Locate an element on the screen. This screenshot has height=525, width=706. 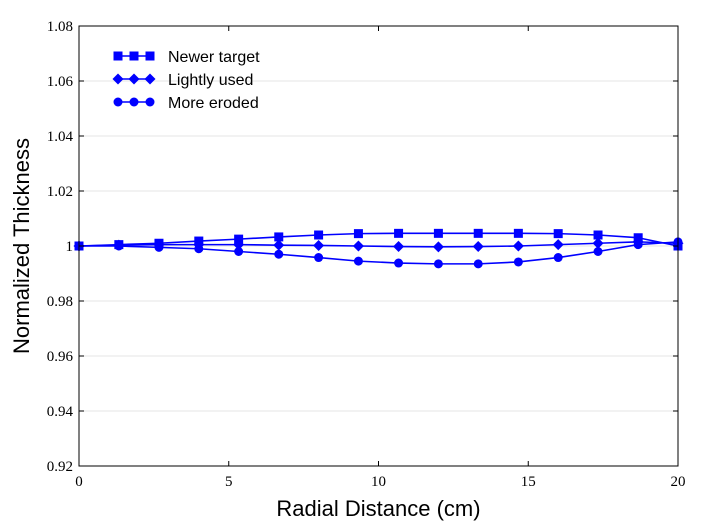
x-tick-label: 5 is located at coordinates (229, 482).